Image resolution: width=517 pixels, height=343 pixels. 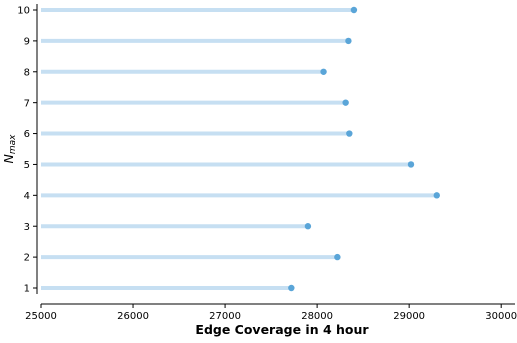 What do you see at coordinates (27, 165) in the screenshot?
I see `y-tick-label-5: 5` at bounding box center [27, 165].